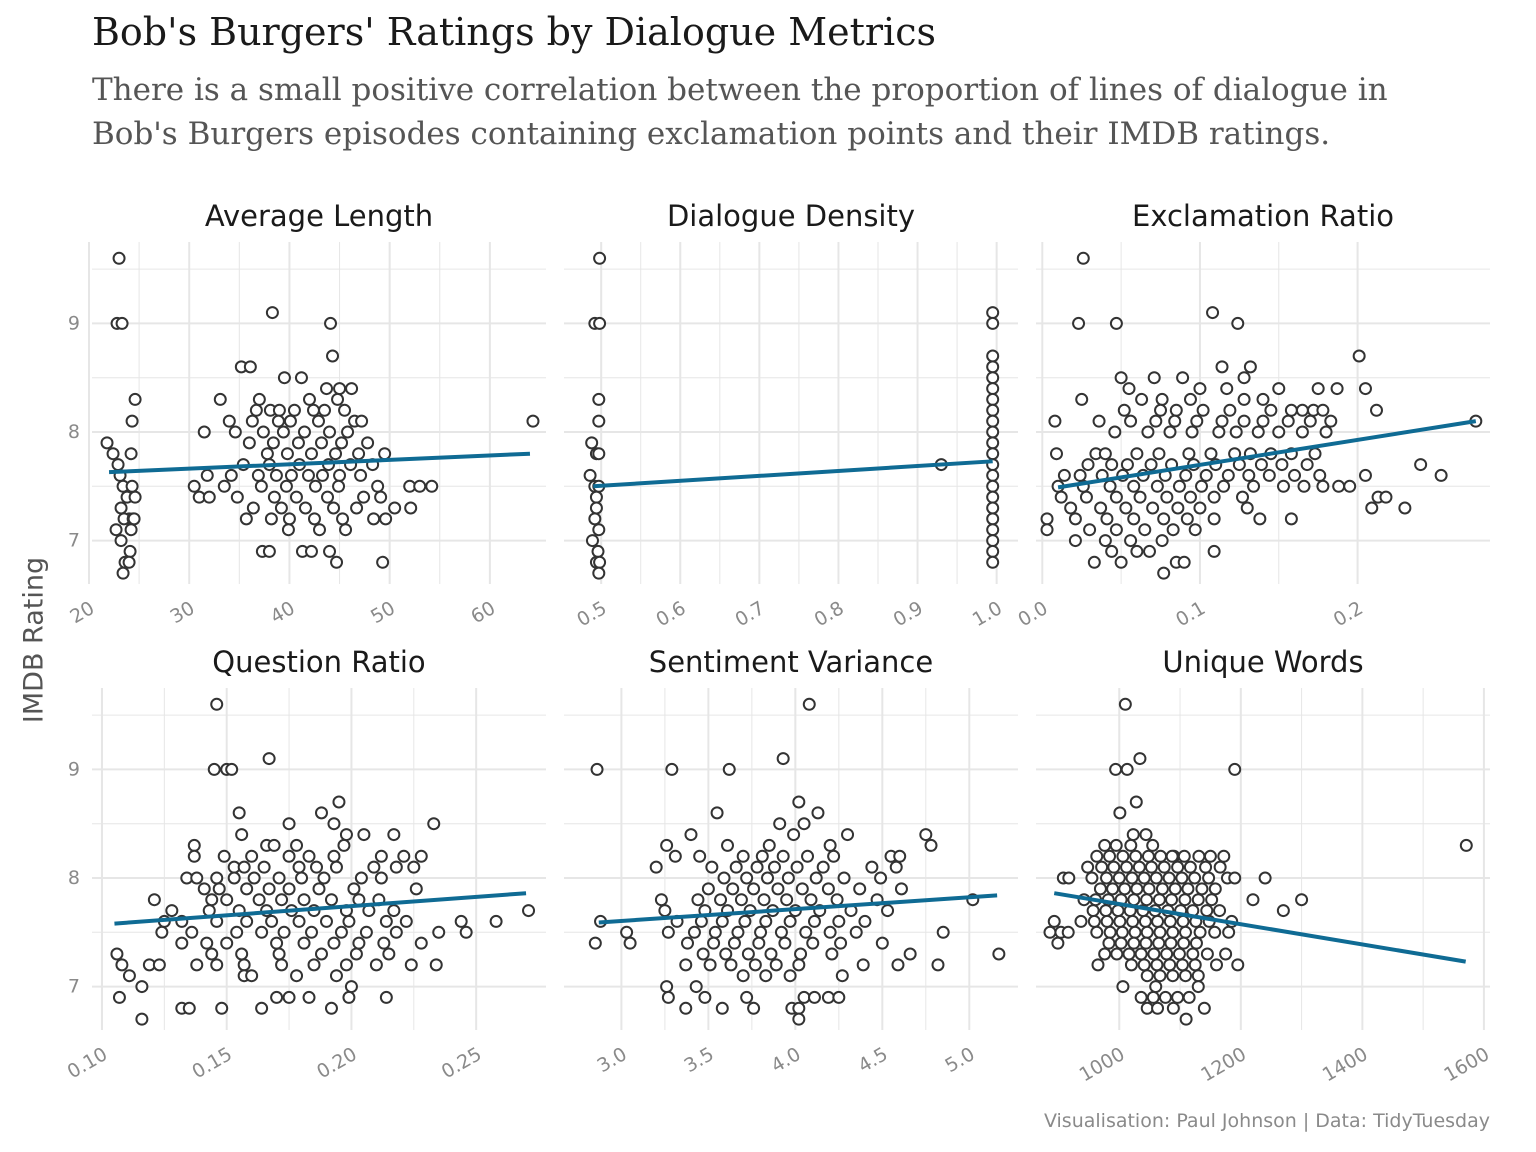 The width and height of the screenshot is (1536, 1152). Describe the element at coordinates (1264, 865) in the screenshot. I see `facet-unique-words: Unique Words 1000 1200 1400 1600` at that location.